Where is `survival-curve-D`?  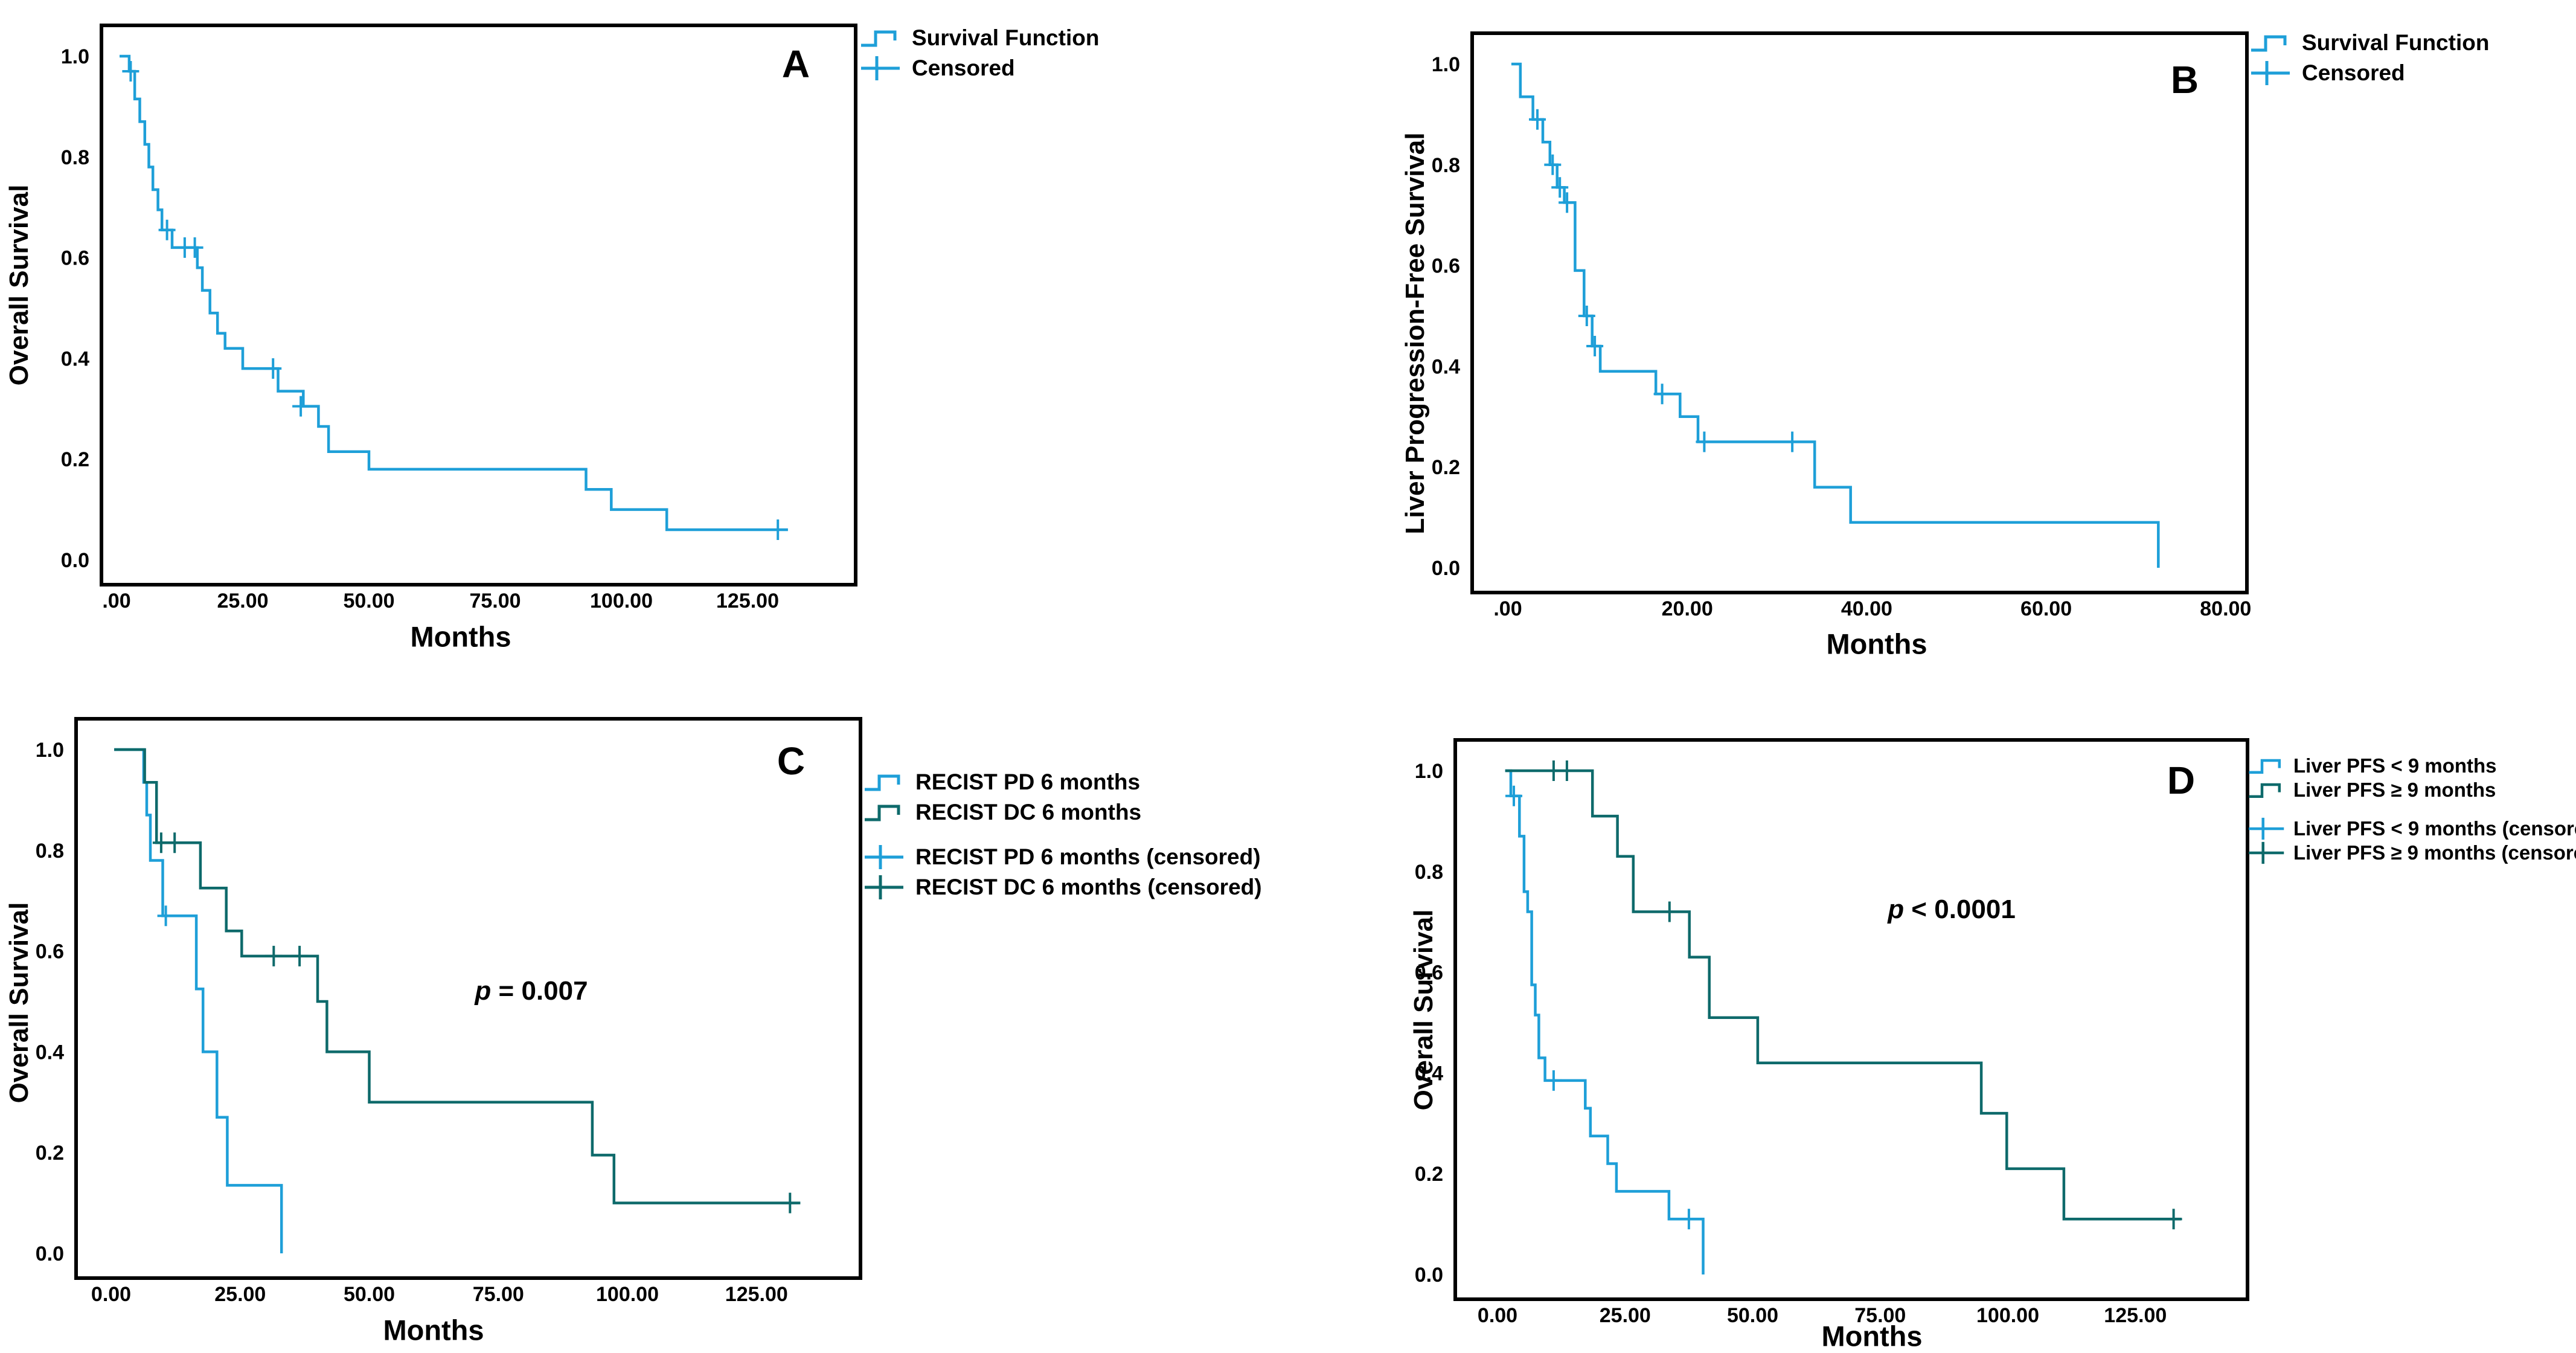 survival-curve-D is located at coordinates (1843, 995).